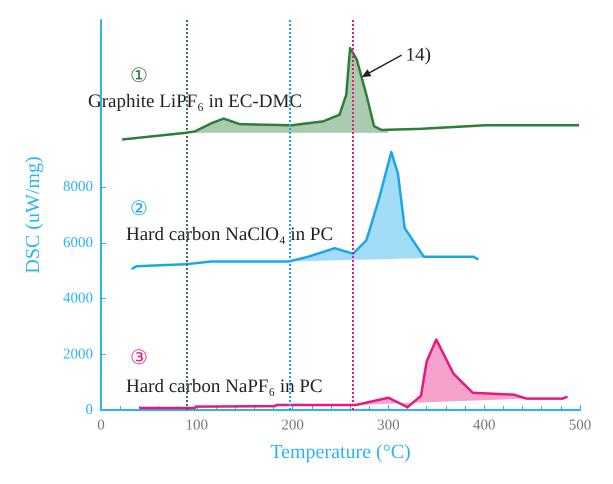  Describe the element at coordinates (230, 234) in the screenshot. I see `series-label: Hard carbon NaClO₄ in PC` at that location.